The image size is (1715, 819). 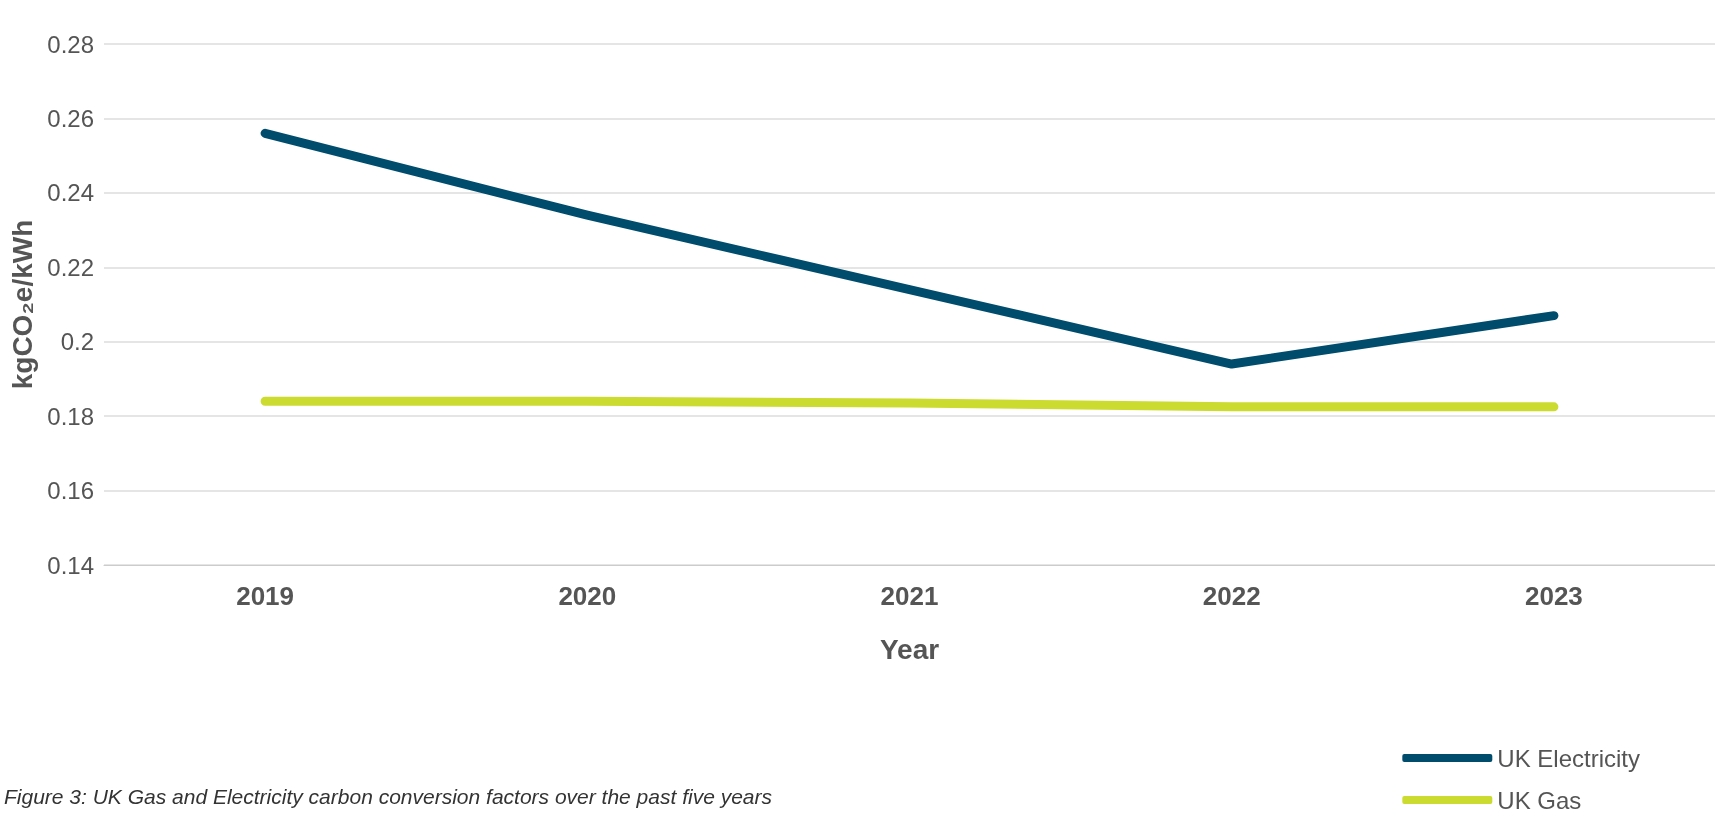 What do you see at coordinates (70, 416) in the screenshot?
I see `y-tick-label: 0.18` at bounding box center [70, 416].